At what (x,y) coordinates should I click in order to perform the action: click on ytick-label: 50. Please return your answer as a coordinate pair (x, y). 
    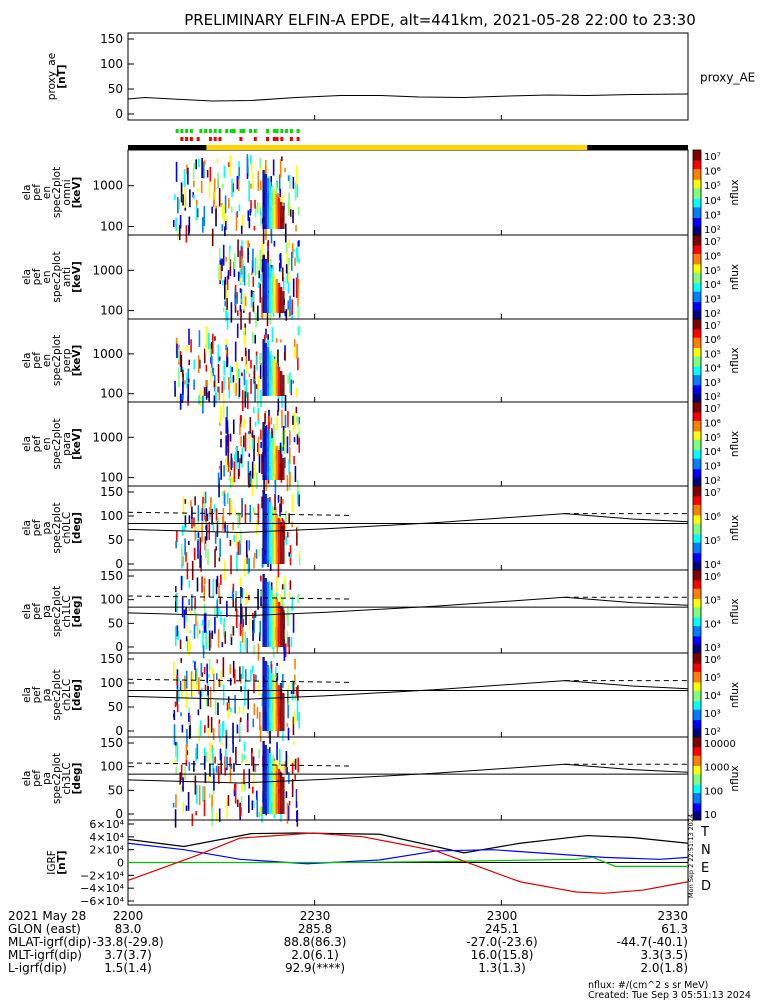
    Looking at the image, I should click on (115, 540).